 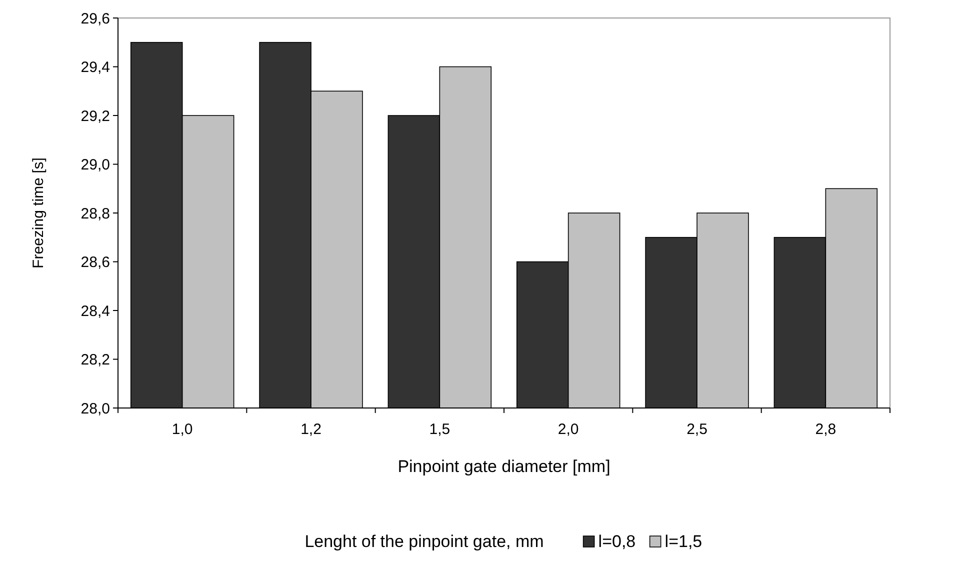 What do you see at coordinates (504, 466) in the screenshot?
I see `x-axis-title: Pinpoint gate diameter [mm]` at bounding box center [504, 466].